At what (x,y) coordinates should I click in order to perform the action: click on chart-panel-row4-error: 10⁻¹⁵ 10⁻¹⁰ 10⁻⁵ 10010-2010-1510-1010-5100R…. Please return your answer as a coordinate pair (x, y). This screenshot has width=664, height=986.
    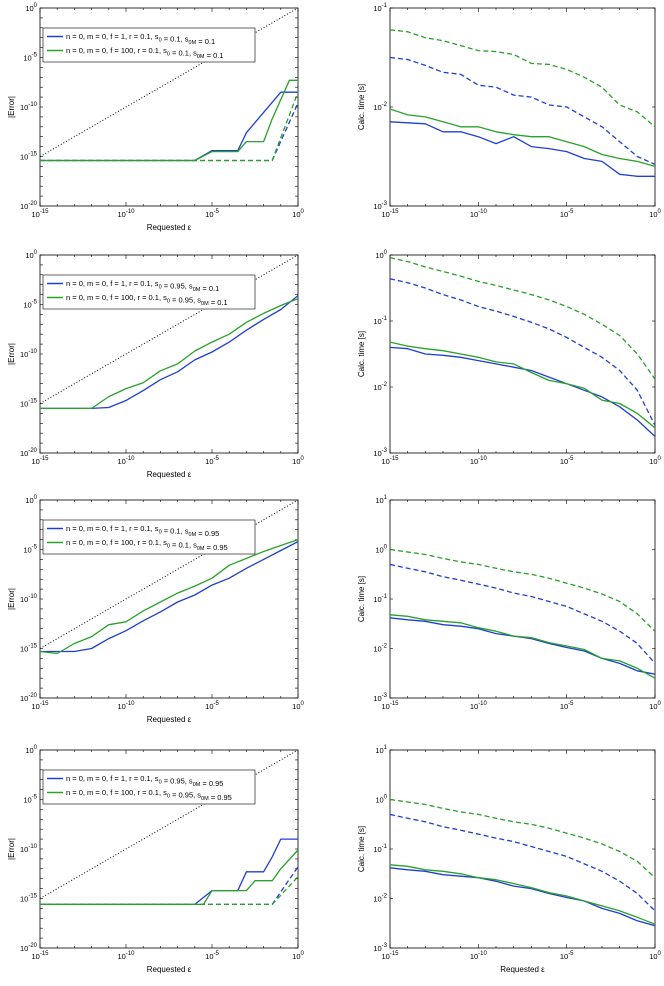
    Looking at the image, I should click on (156, 859).